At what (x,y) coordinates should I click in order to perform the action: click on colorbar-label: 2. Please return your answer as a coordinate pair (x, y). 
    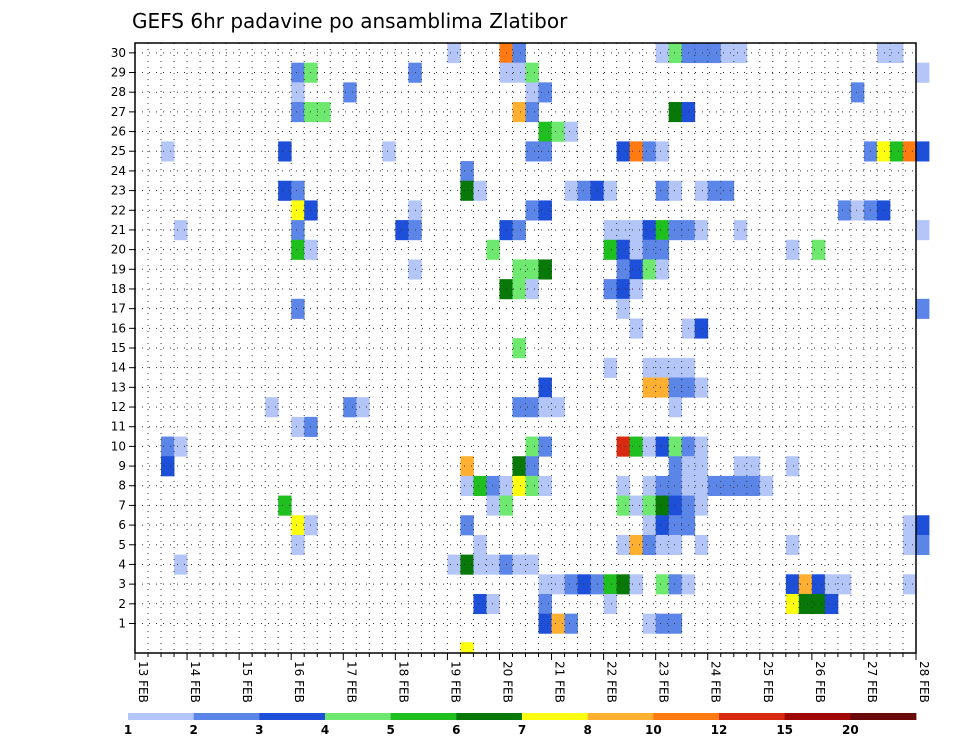
    Looking at the image, I should click on (193, 730).